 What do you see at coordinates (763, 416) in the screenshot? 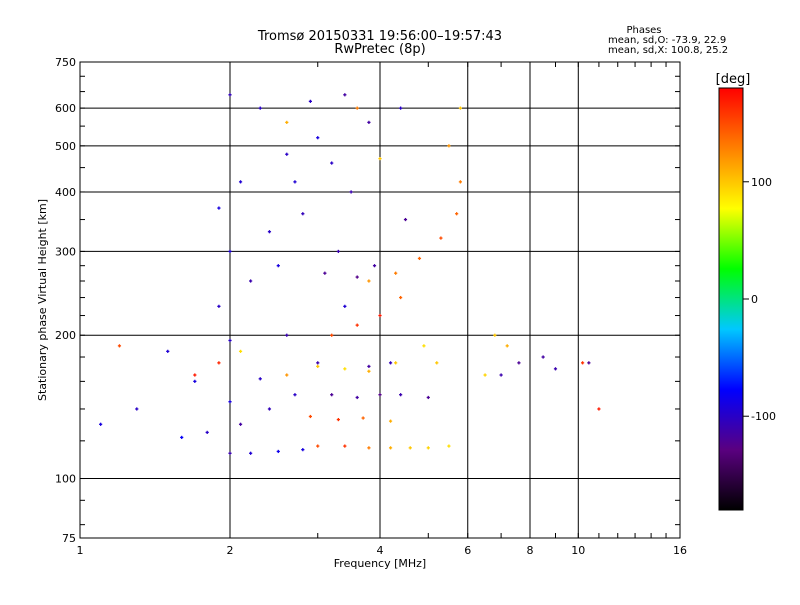
I see `colorbar-tick-label: -100` at bounding box center [763, 416].